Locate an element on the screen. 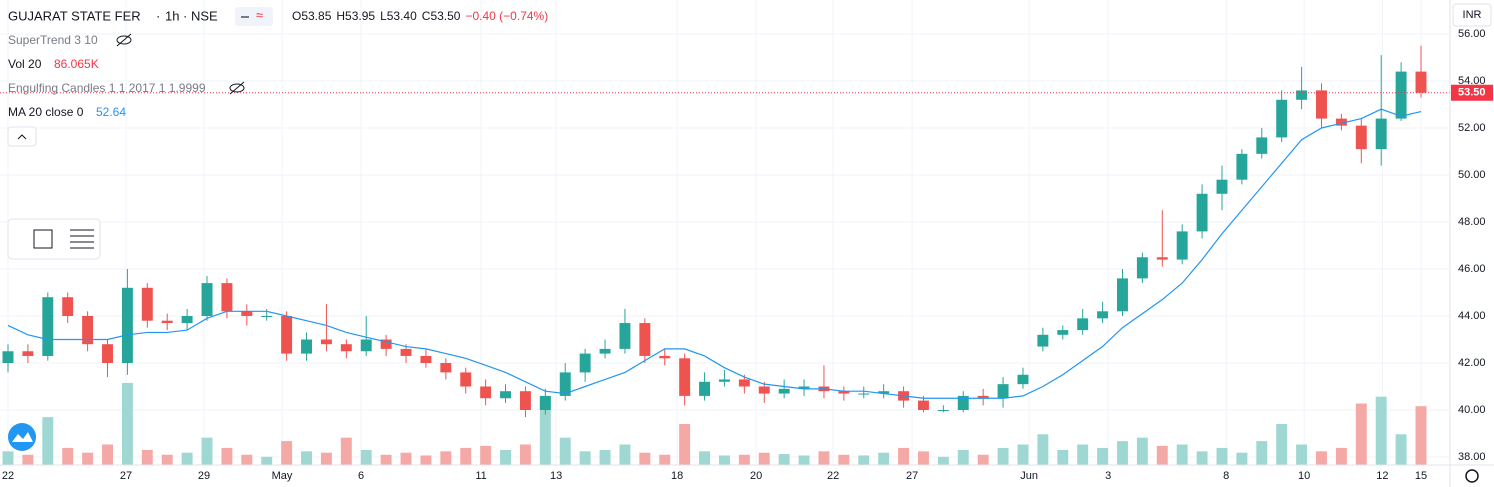 Image resolution: width=1494 pixels, height=487 pixels. x-tick-label: 29 is located at coordinates (204, 476).